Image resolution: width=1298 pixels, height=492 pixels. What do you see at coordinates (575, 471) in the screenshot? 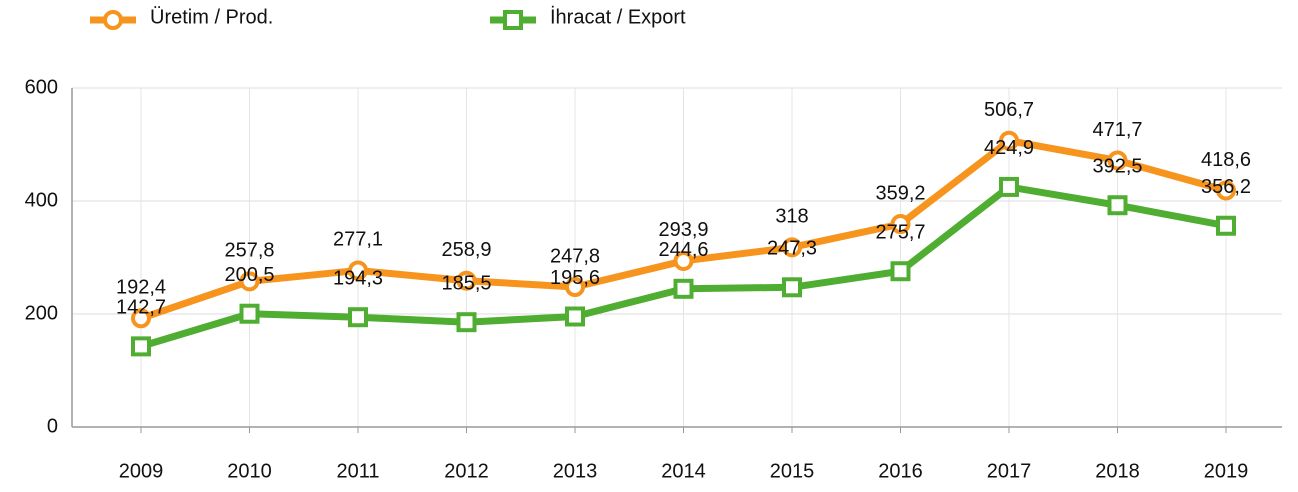
I see `x-tick-label: 2013` at bounding box center [575, 471].